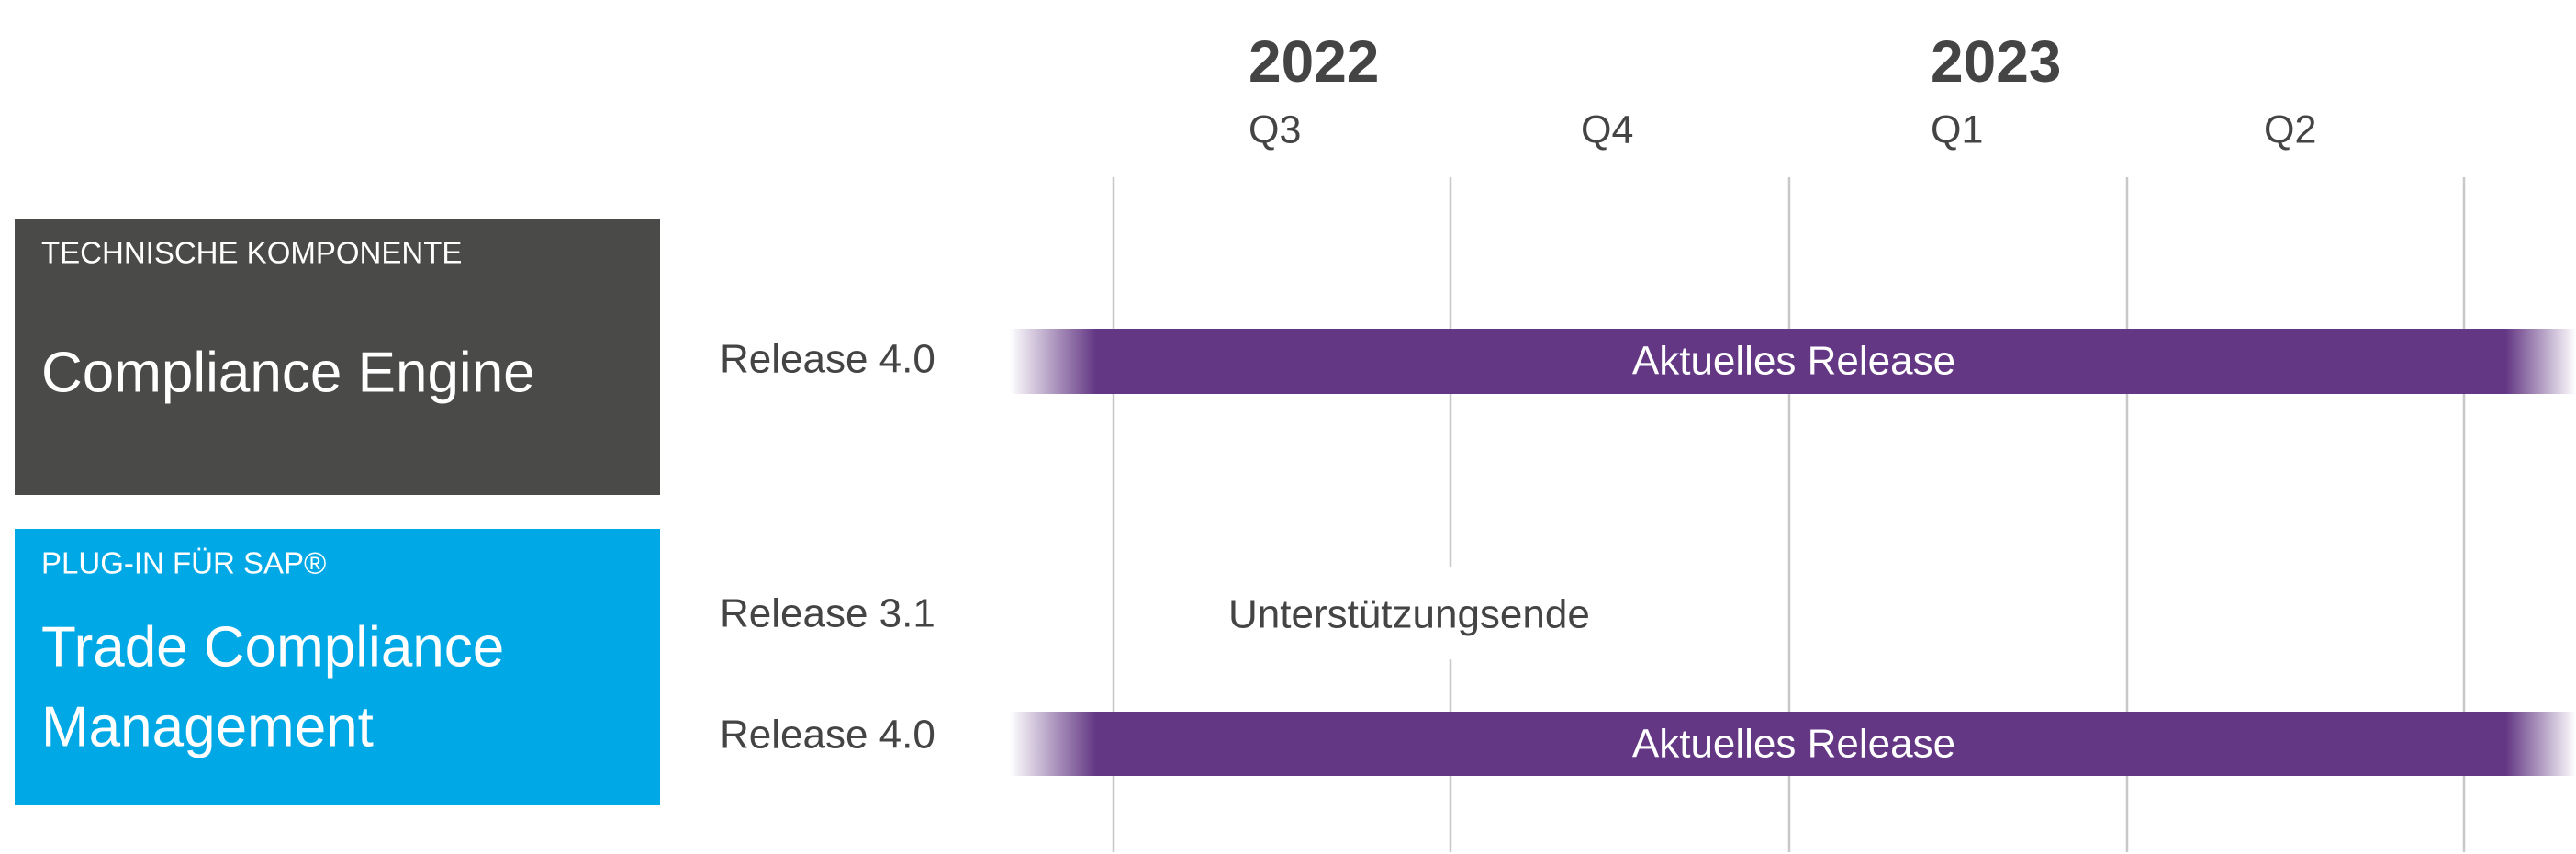 The width and height of the screenshot is (2576, 854). I want to click on quarter-label: Q3, so click(1275, 130).